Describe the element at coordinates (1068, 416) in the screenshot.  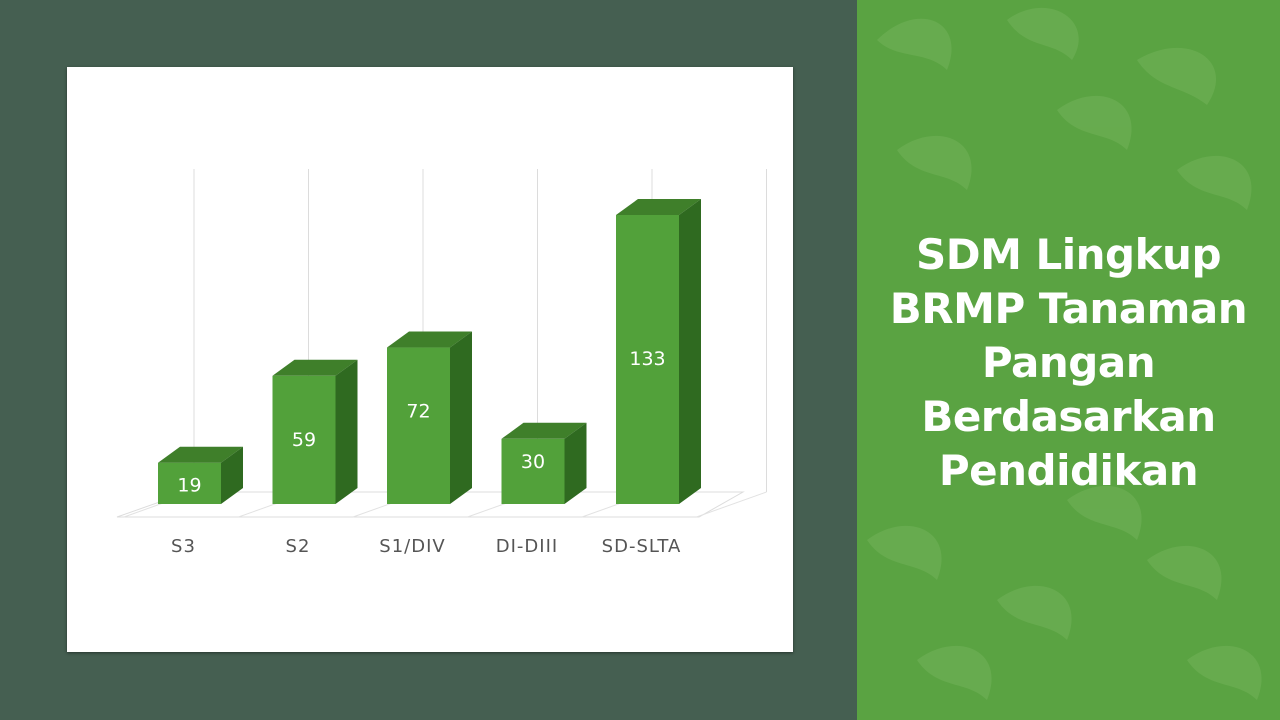
I see `title-line: Berdasarkan` at that location.